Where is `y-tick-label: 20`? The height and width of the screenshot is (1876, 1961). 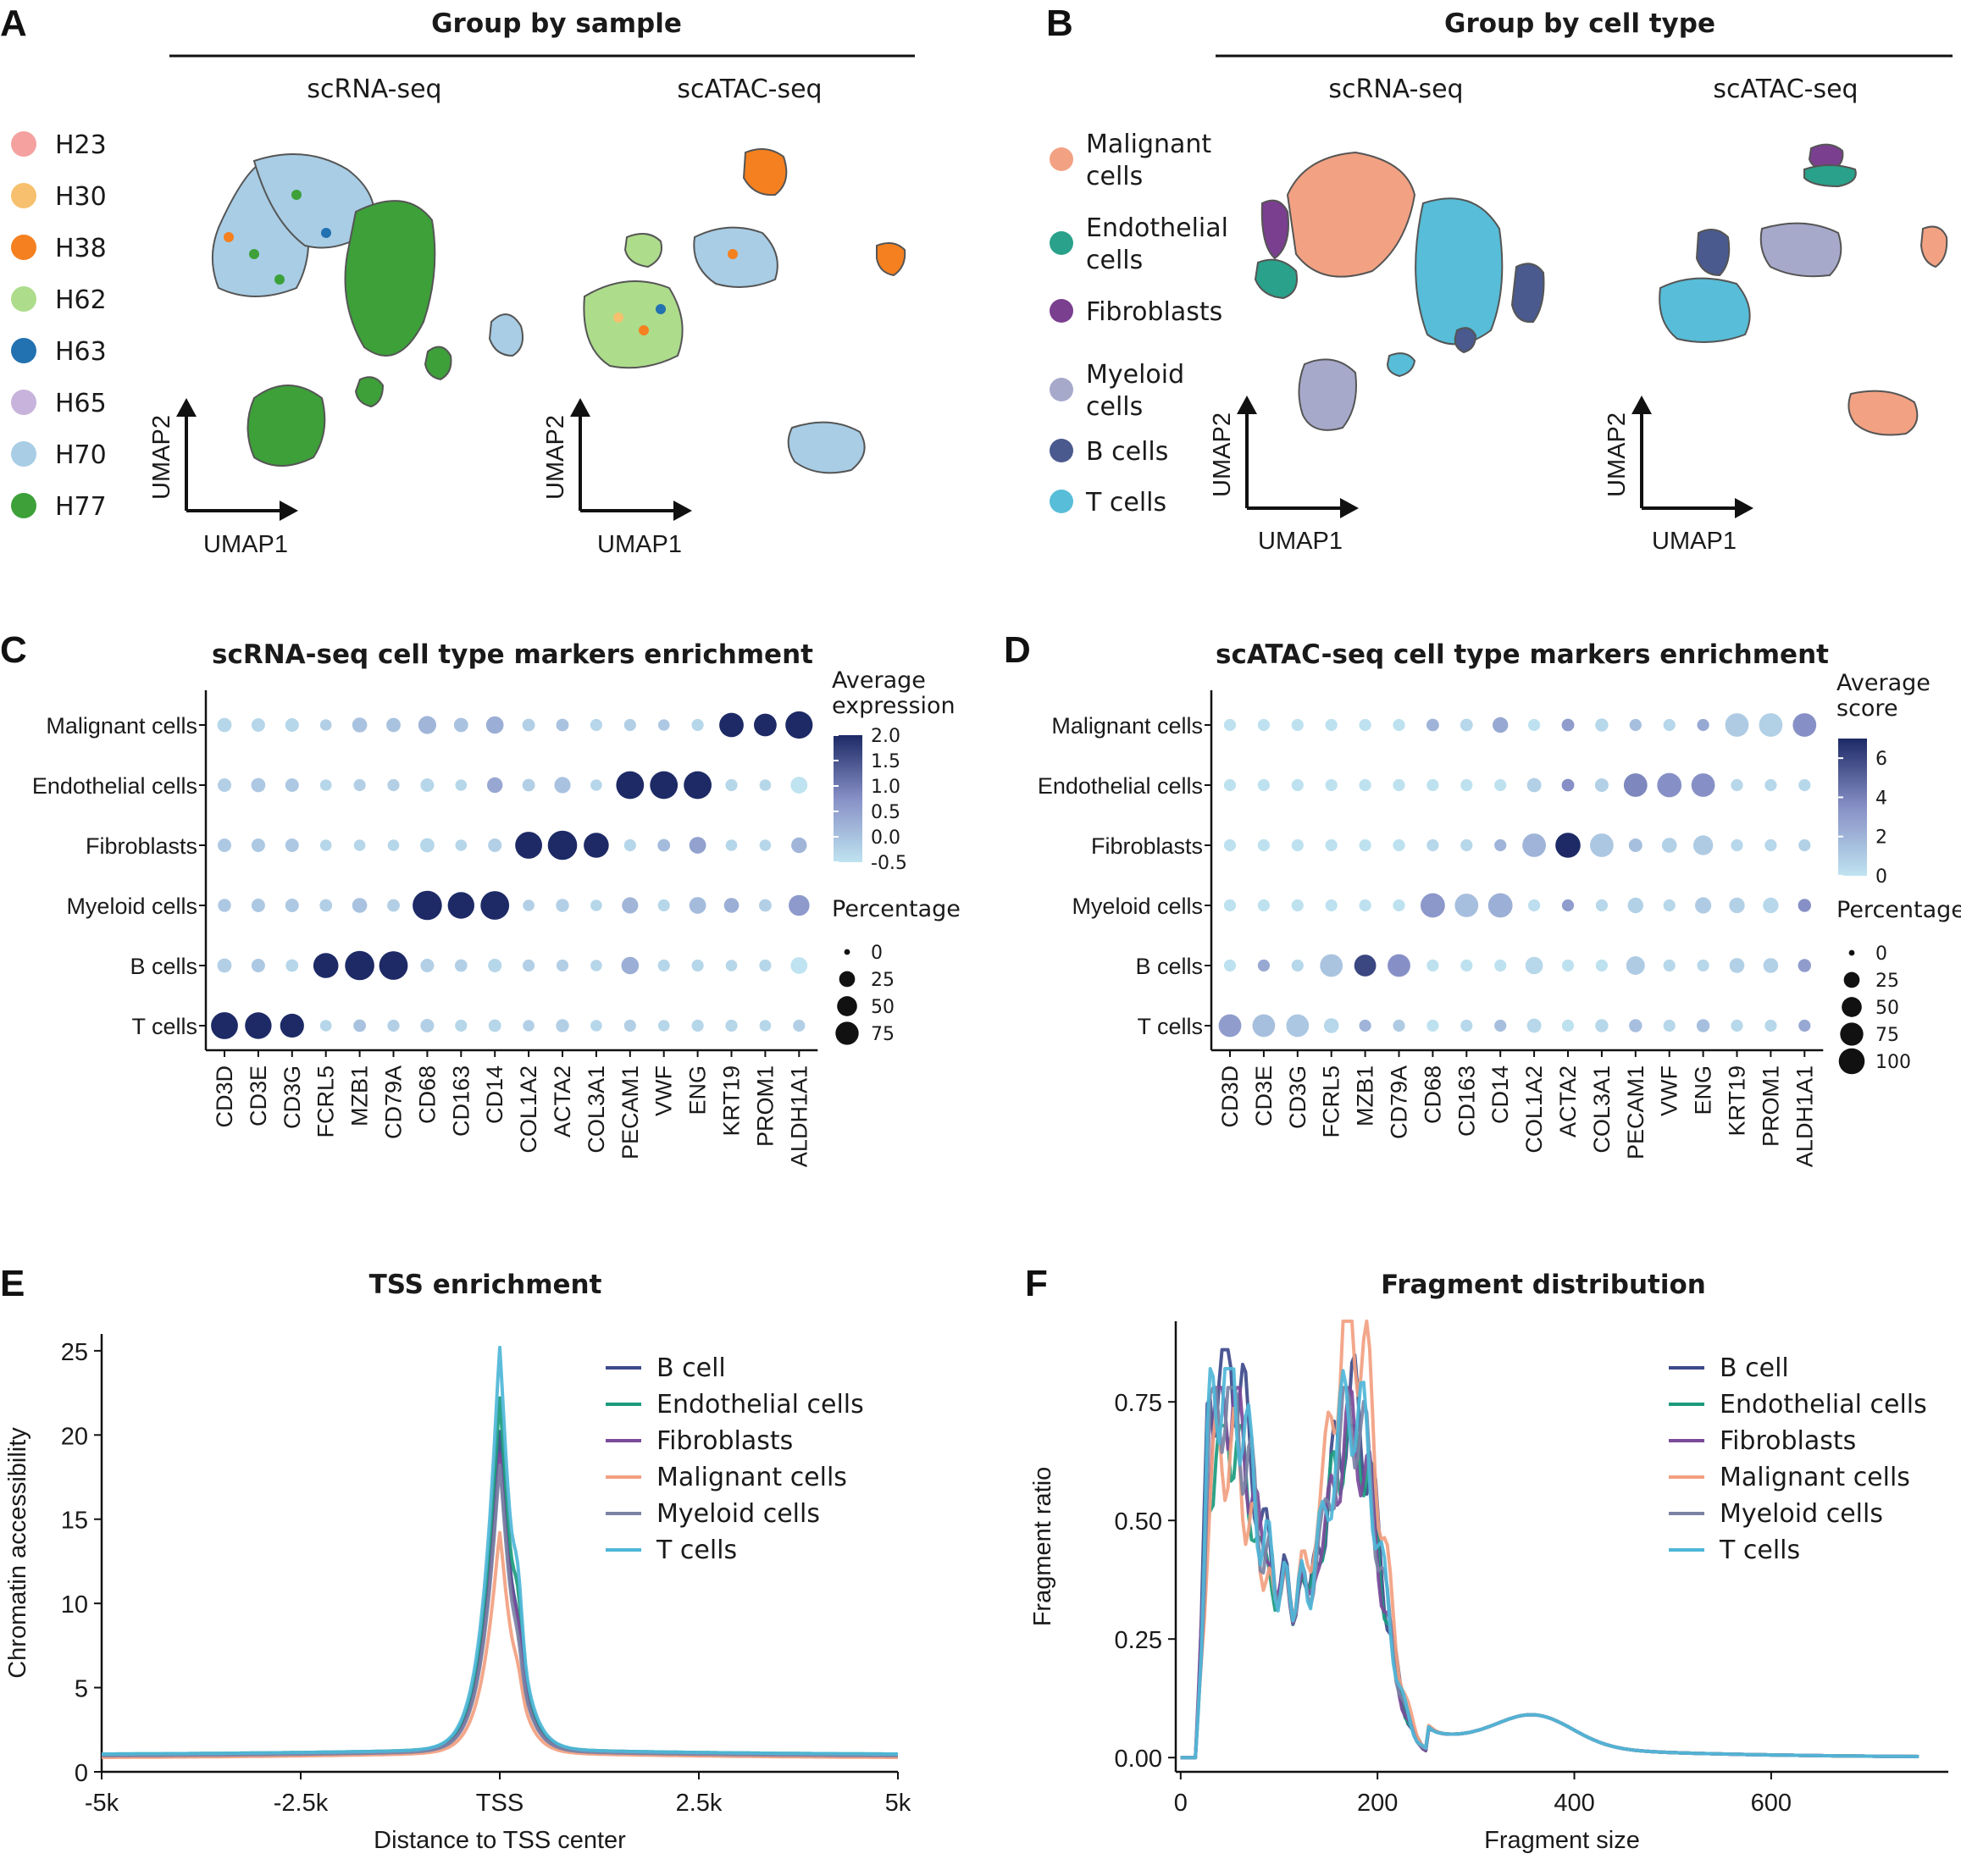 y-tick-label: 20 is located at coordinates (74, 1436).